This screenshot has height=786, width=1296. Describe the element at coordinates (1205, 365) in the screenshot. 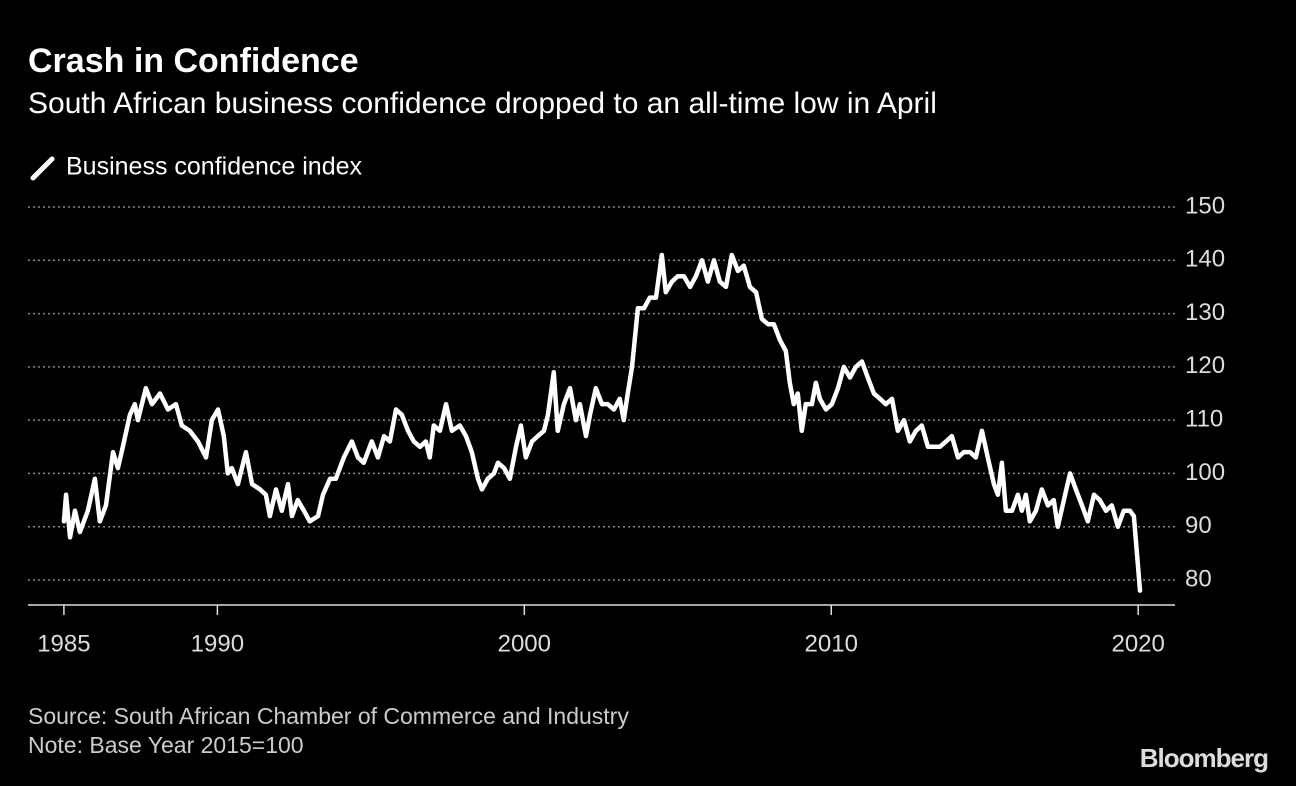

I see `y-tick-label: 120` at that location.